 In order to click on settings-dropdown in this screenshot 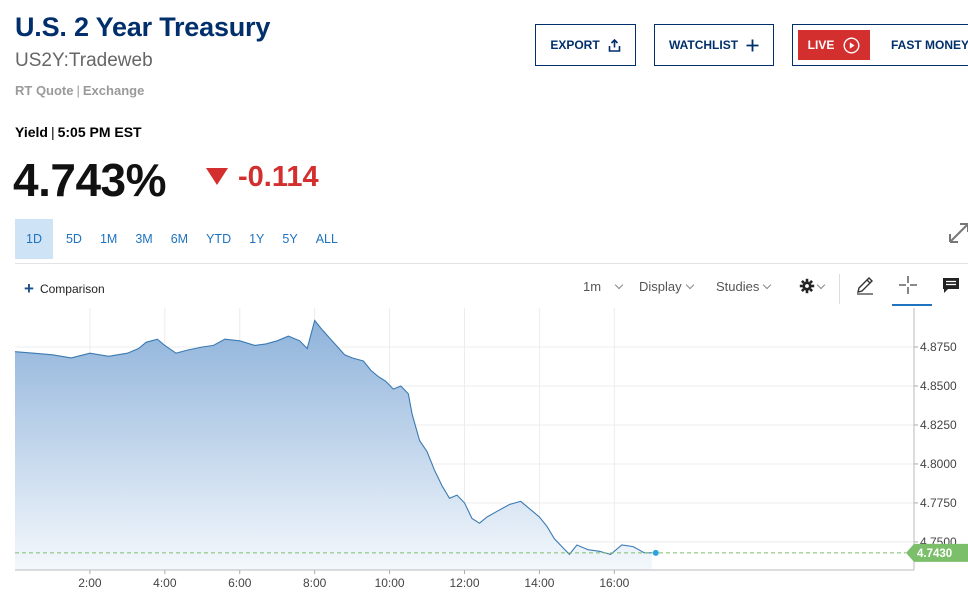, I will do `click(812, 286)`.